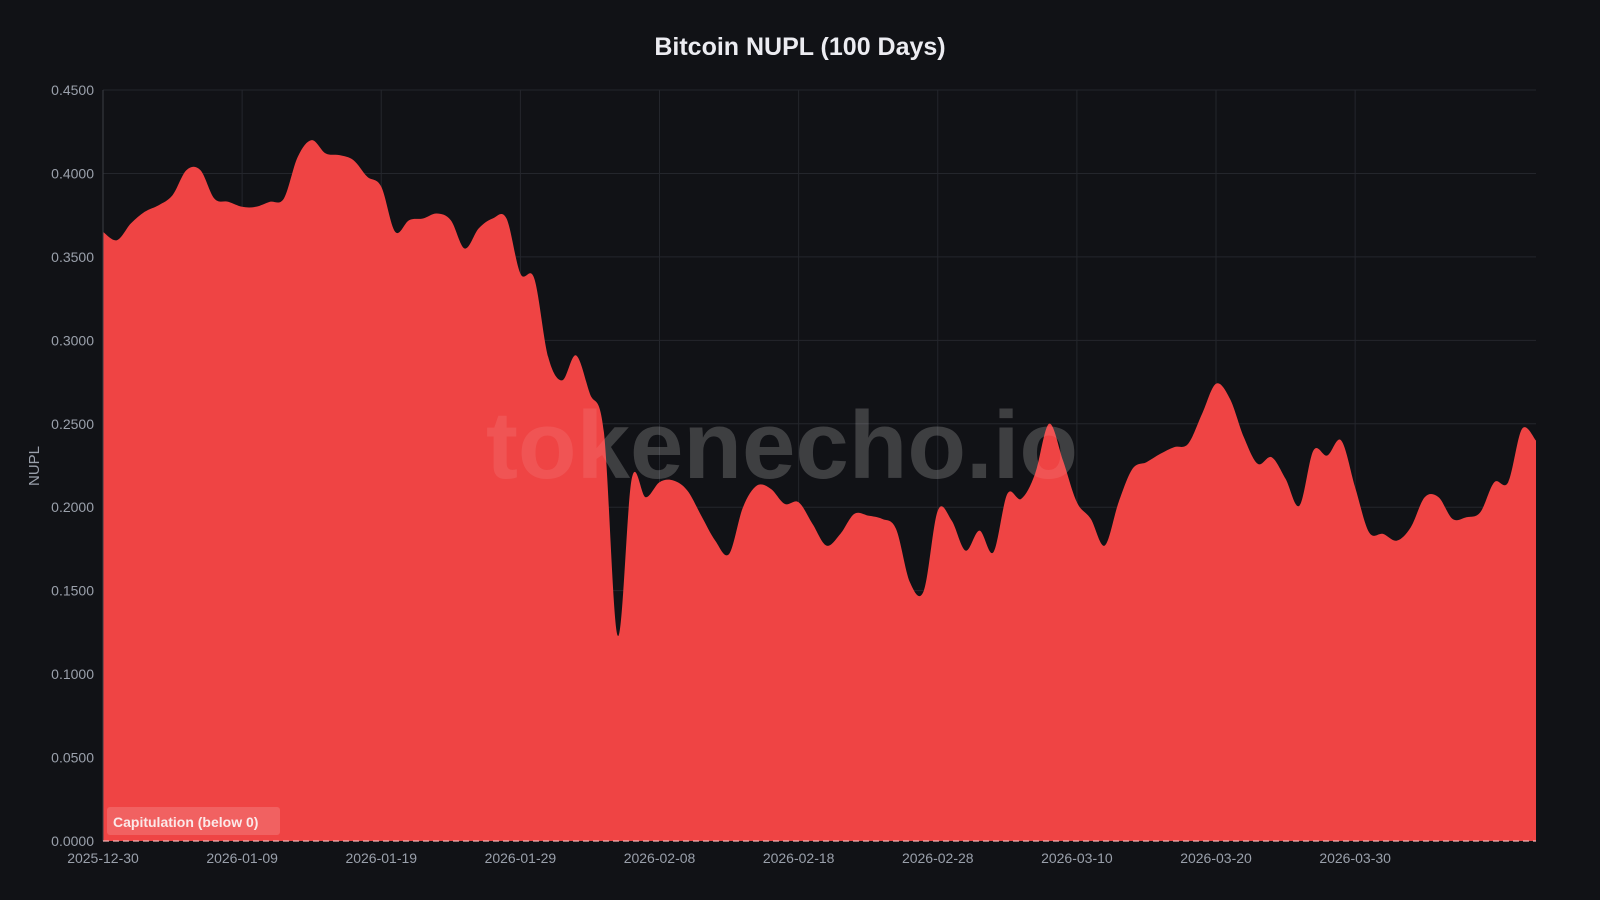 This screenshot has width=1600, height=900. I want to click on x-tick-label: 2026-02-08, so click(660, 858).